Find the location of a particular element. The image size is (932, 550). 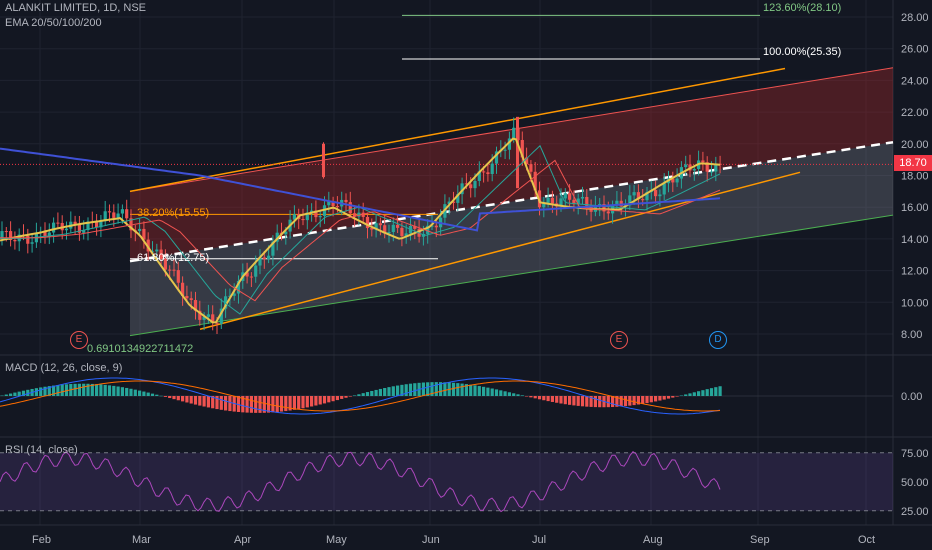

price-axis-label: 28.00 is located at coordinates (915, 18).